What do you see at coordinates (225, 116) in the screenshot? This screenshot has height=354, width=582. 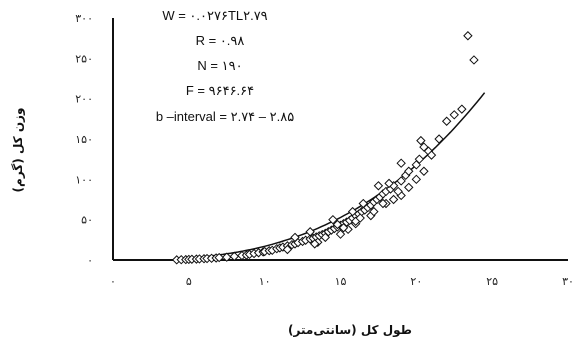 I see `annotation-b-interval: b –interval = ۲.۷۴ – ۲.۸۵` at bounding box center [225, 116].